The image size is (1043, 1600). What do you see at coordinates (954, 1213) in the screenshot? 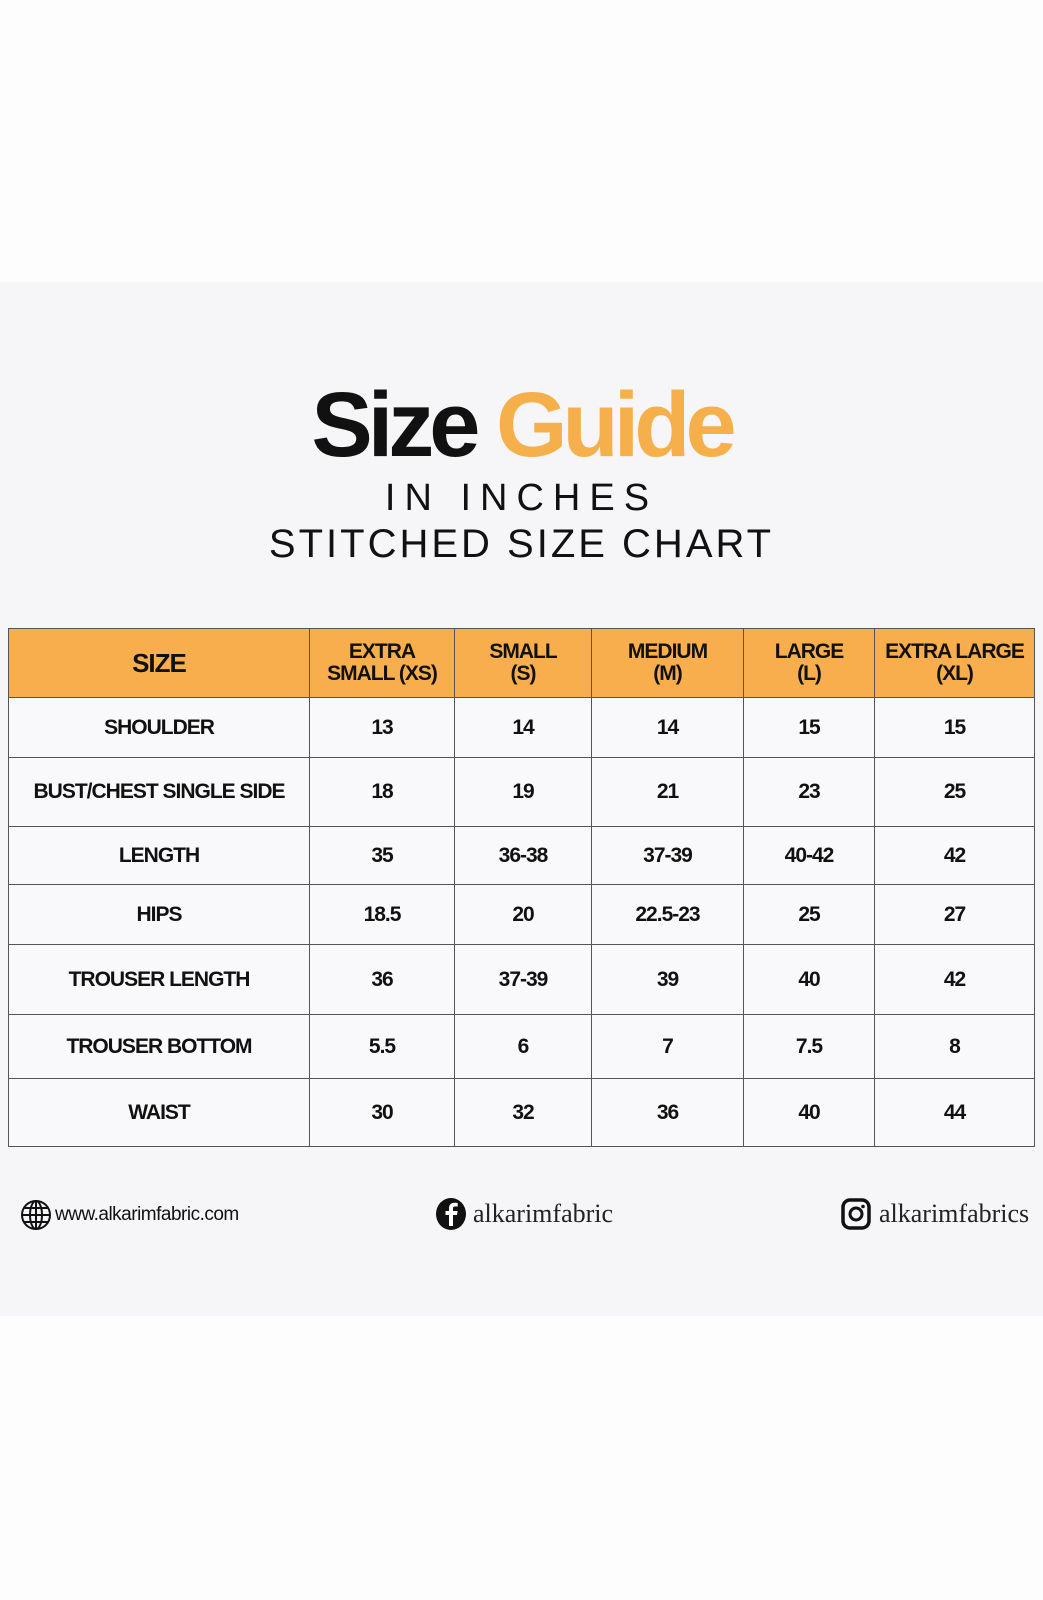
I see `instagram-handle: alkarimfabrics` at bounding box center [954, 1213].